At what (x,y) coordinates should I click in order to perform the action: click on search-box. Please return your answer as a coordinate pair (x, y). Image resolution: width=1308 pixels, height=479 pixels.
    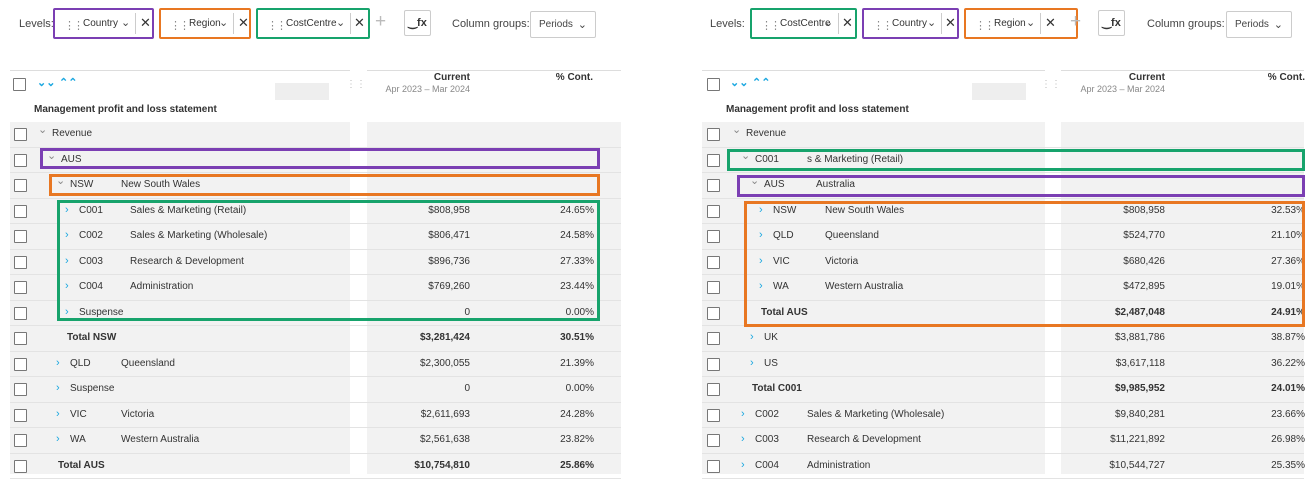
    Looking at the image, I should click on (999, 91).